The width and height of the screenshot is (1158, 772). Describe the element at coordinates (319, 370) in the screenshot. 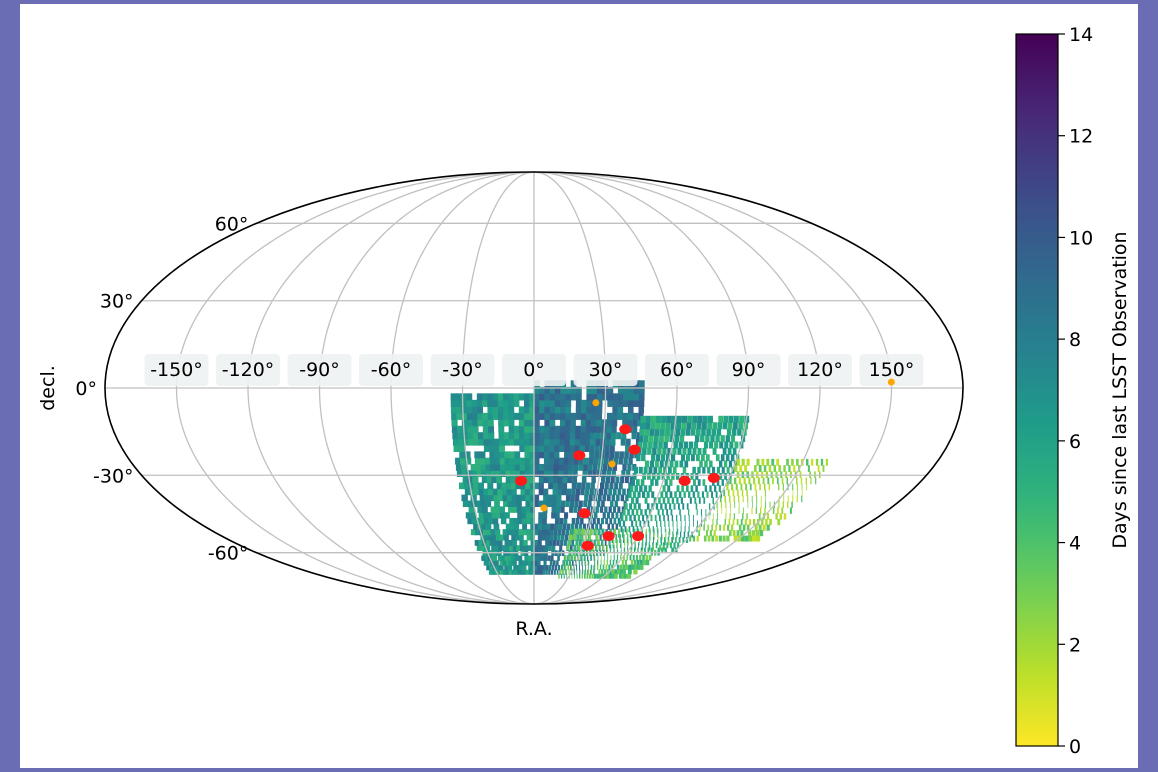

I see `ra-tick-label: -90°` at that location.